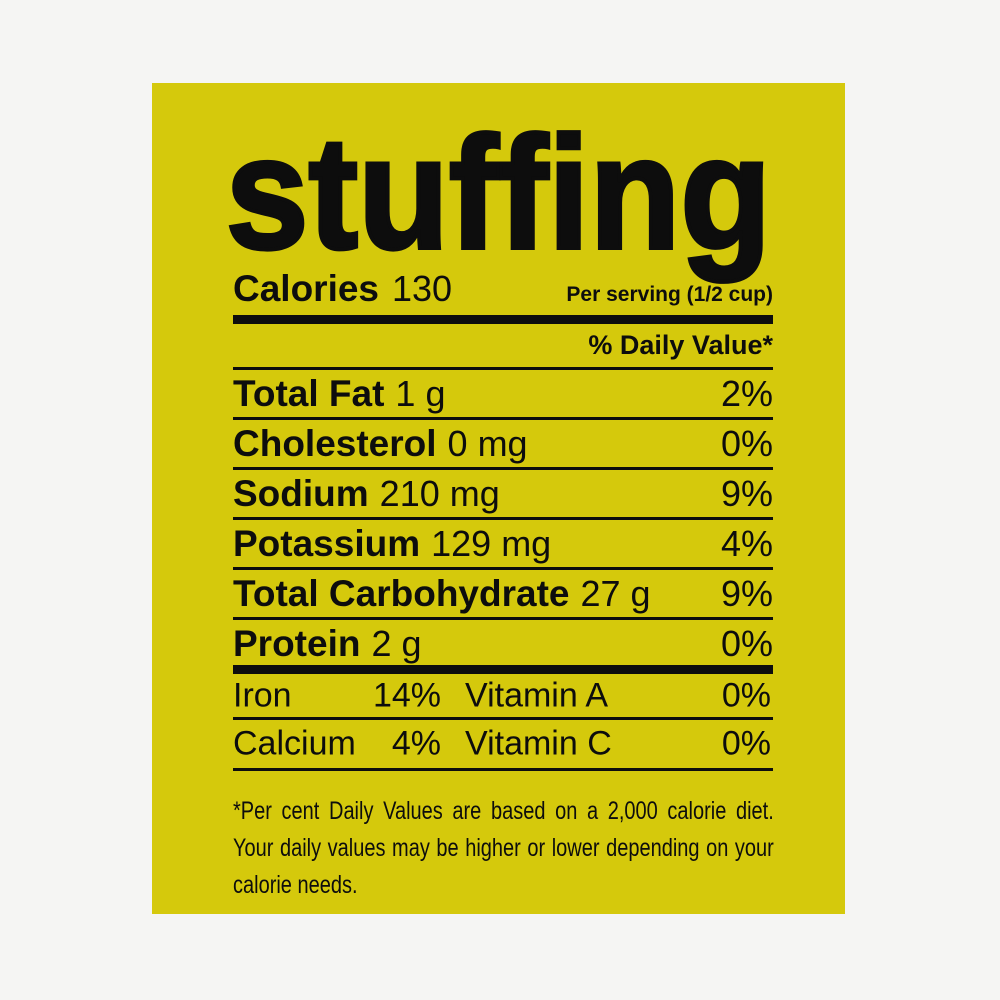 This screenshot has width=1000, height=1000. What do you see at coordinates (396, 643) in the screenshot?
I see `nutrient-amount: 2 g` at bounding box center [396, 643].